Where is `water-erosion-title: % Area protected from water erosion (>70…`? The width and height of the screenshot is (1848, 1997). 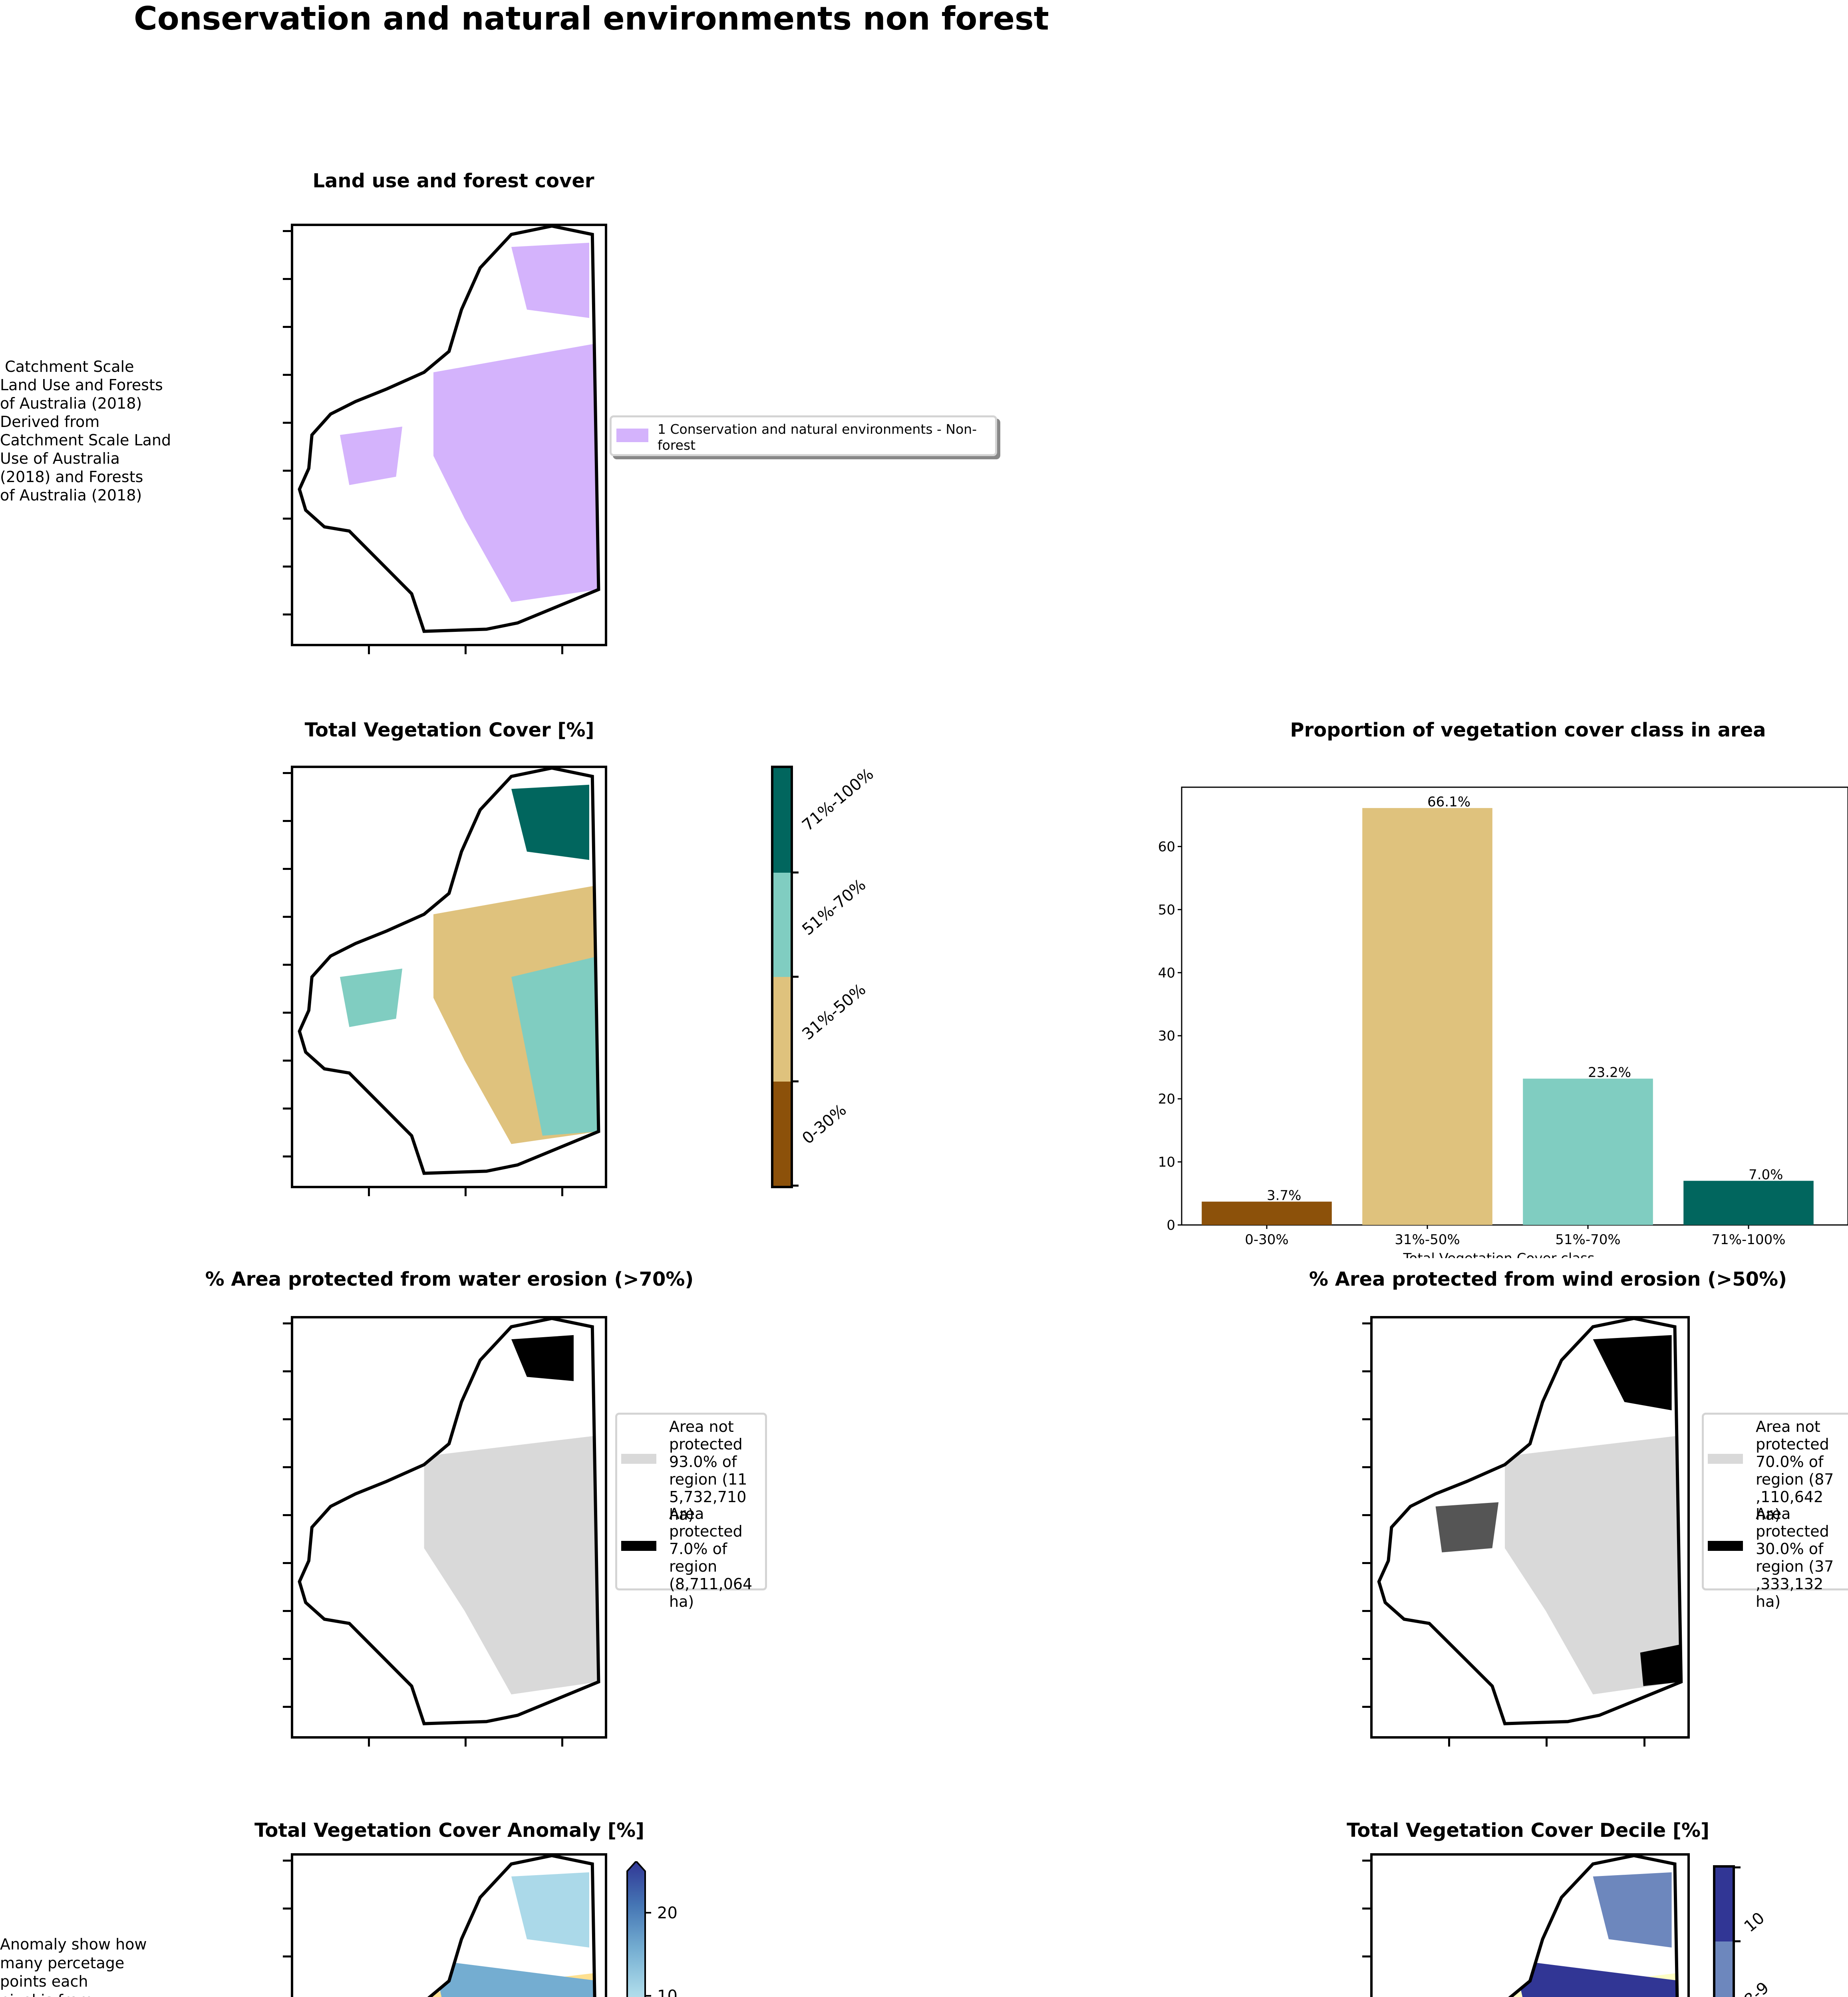 water-erosion-title: % Area protected from water erosion (>70… is located at coordinates (450, 1279).